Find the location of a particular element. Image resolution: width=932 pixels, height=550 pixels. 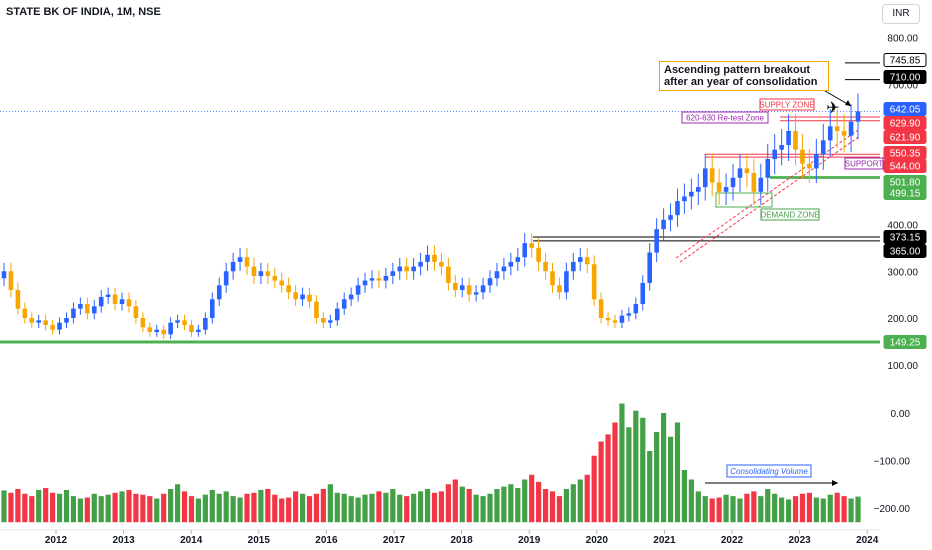

price-label-box is located at coordinates (905, 109).